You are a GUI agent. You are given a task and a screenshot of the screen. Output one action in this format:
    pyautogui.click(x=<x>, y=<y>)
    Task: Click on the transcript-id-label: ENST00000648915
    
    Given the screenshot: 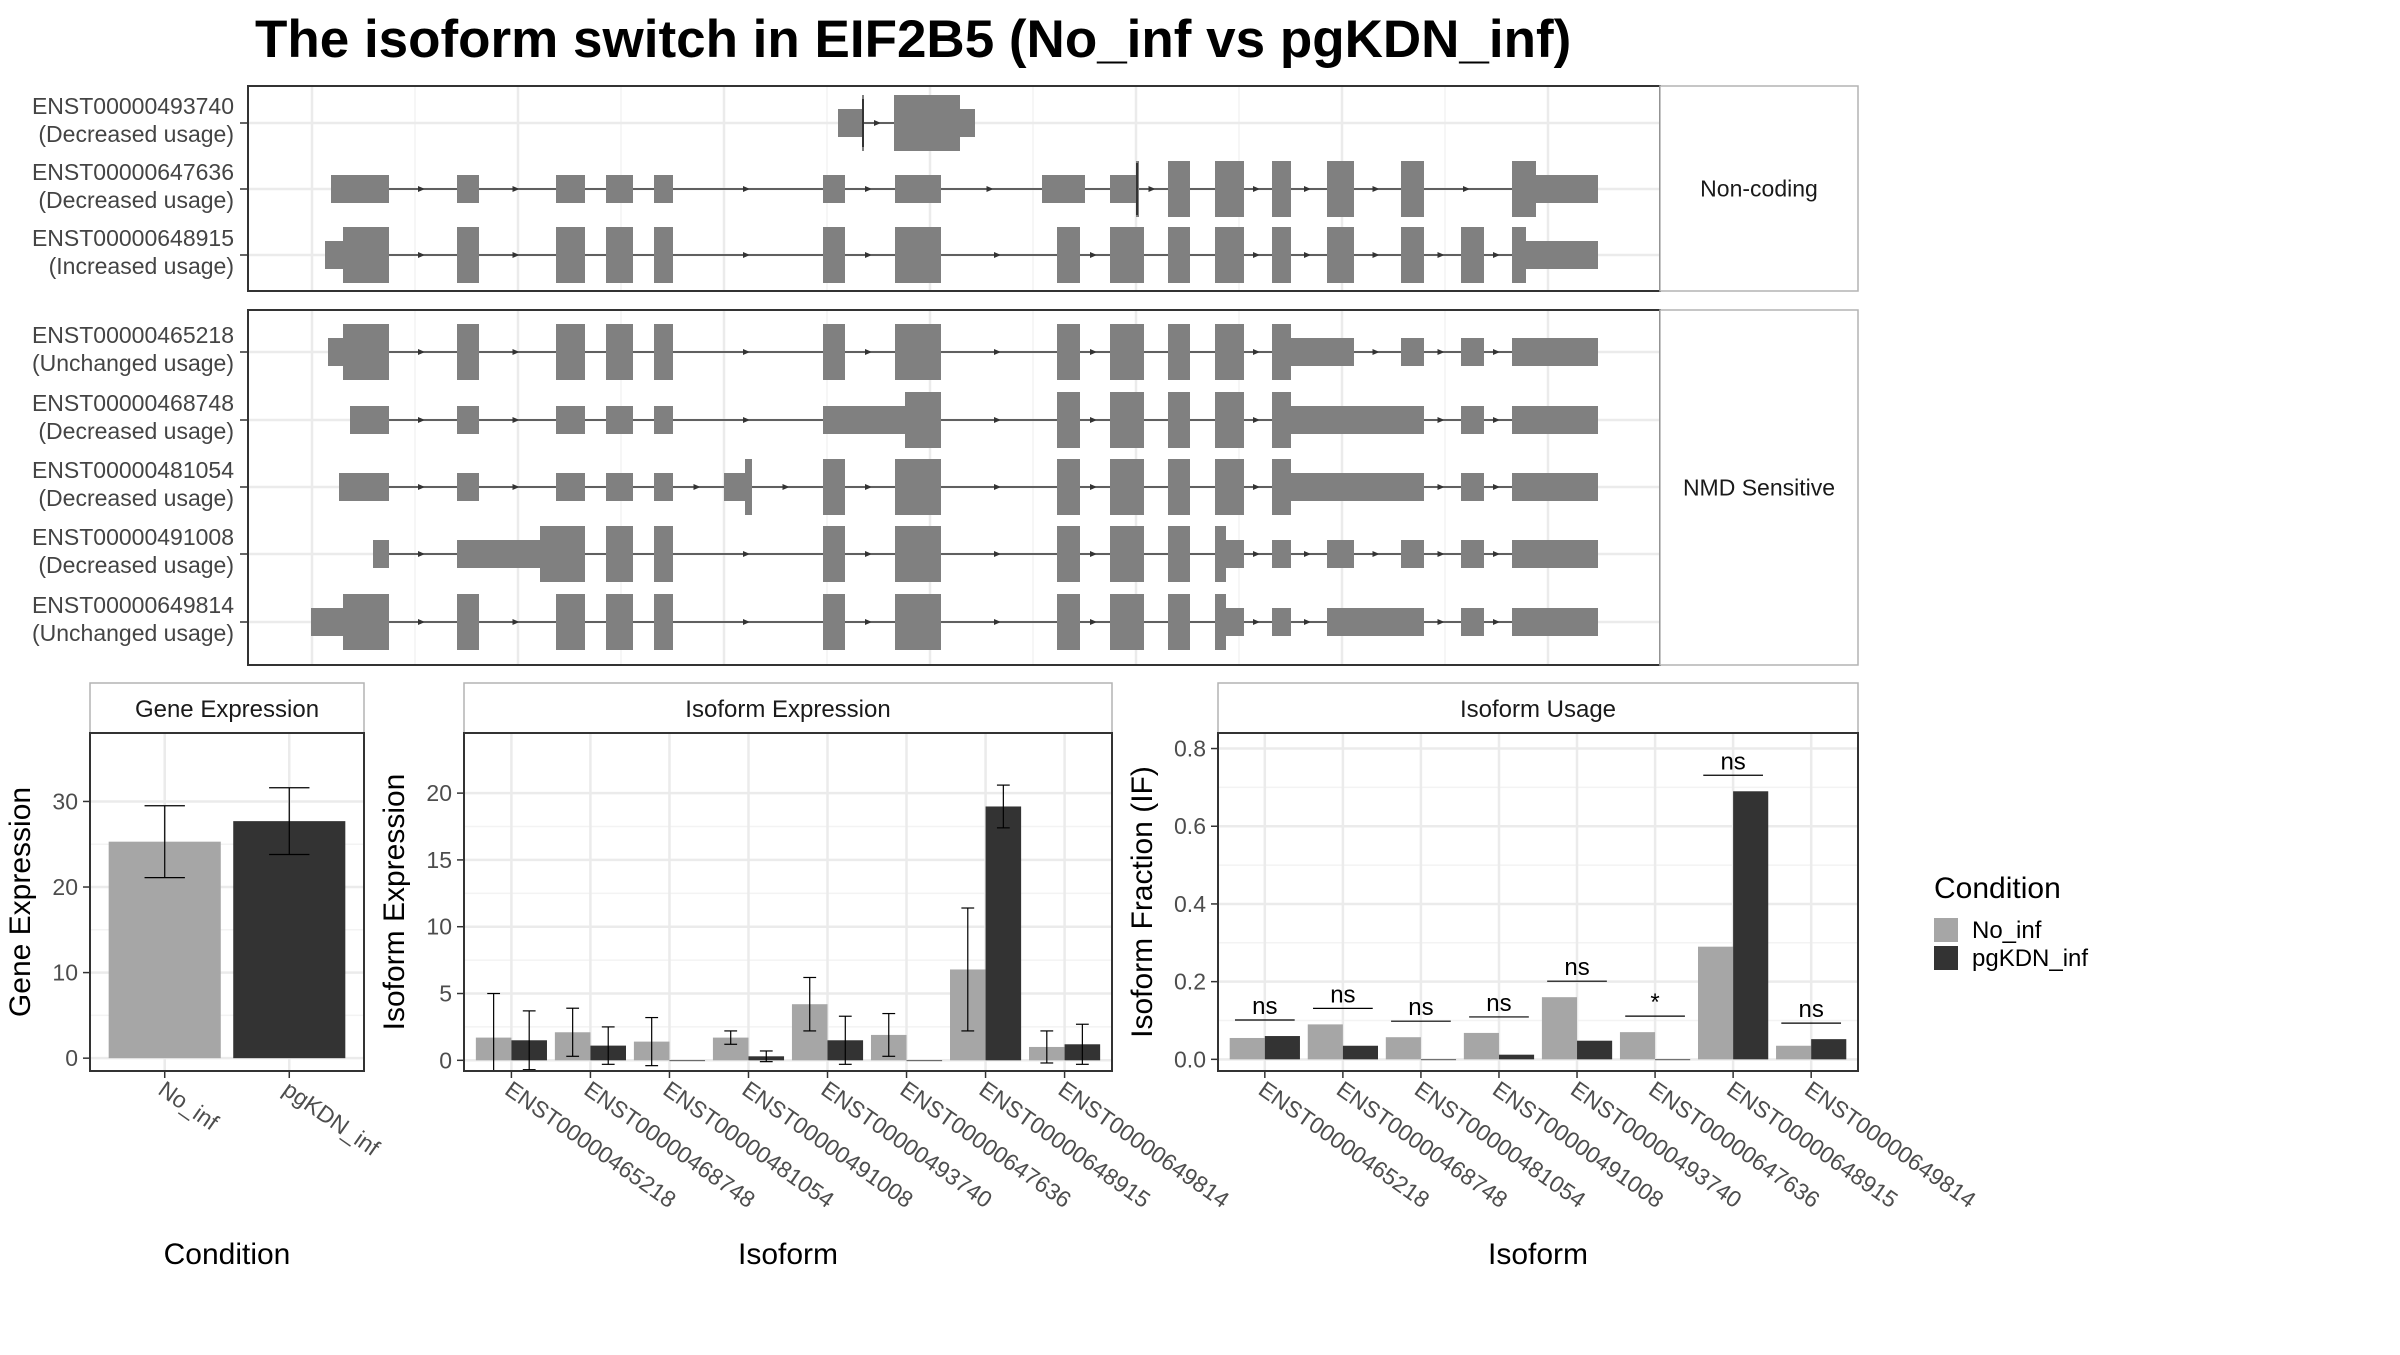 What is the action you would take?
    pyautogui.click(x=133, y=238)
    